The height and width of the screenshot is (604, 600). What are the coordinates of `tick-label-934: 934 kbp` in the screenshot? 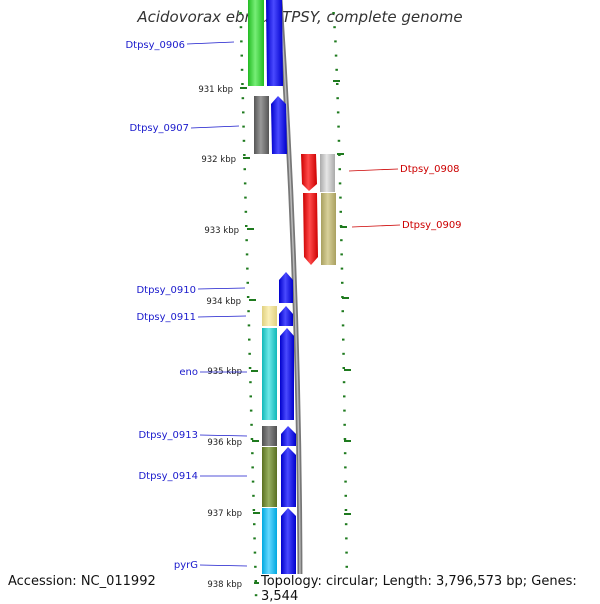 It's located at (223, 302).